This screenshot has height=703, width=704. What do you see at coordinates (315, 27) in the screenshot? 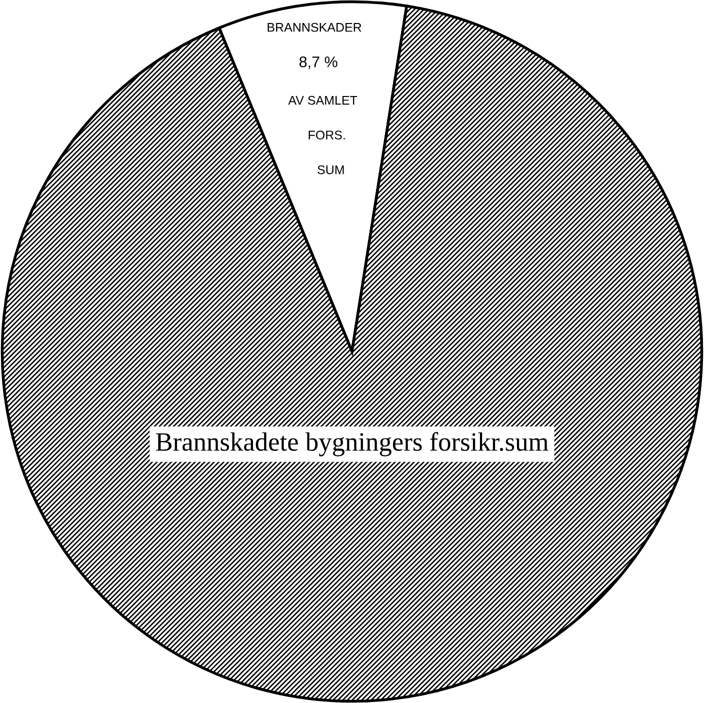
I see `slice-label: BRANNSKADER` at bounding box center [315, 27].